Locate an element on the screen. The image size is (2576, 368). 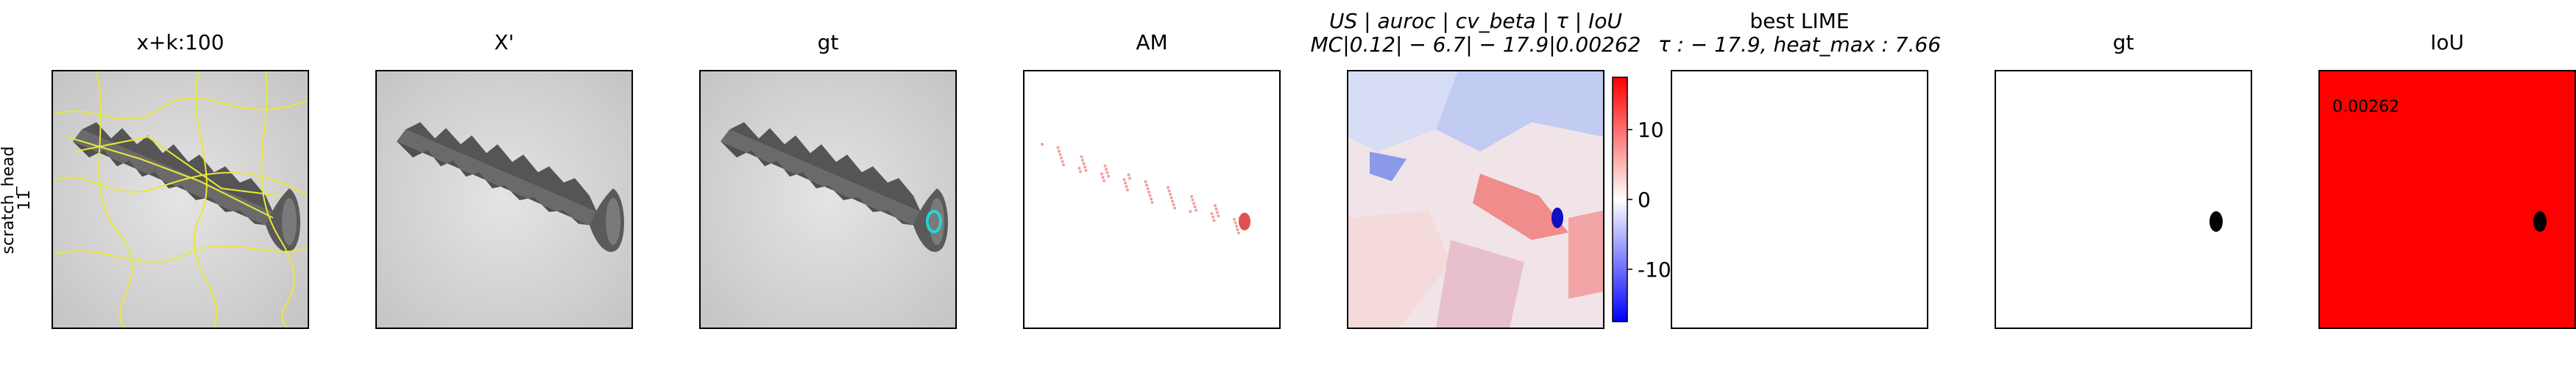
row-label: scratch_head is located at coordinates (9, 200).